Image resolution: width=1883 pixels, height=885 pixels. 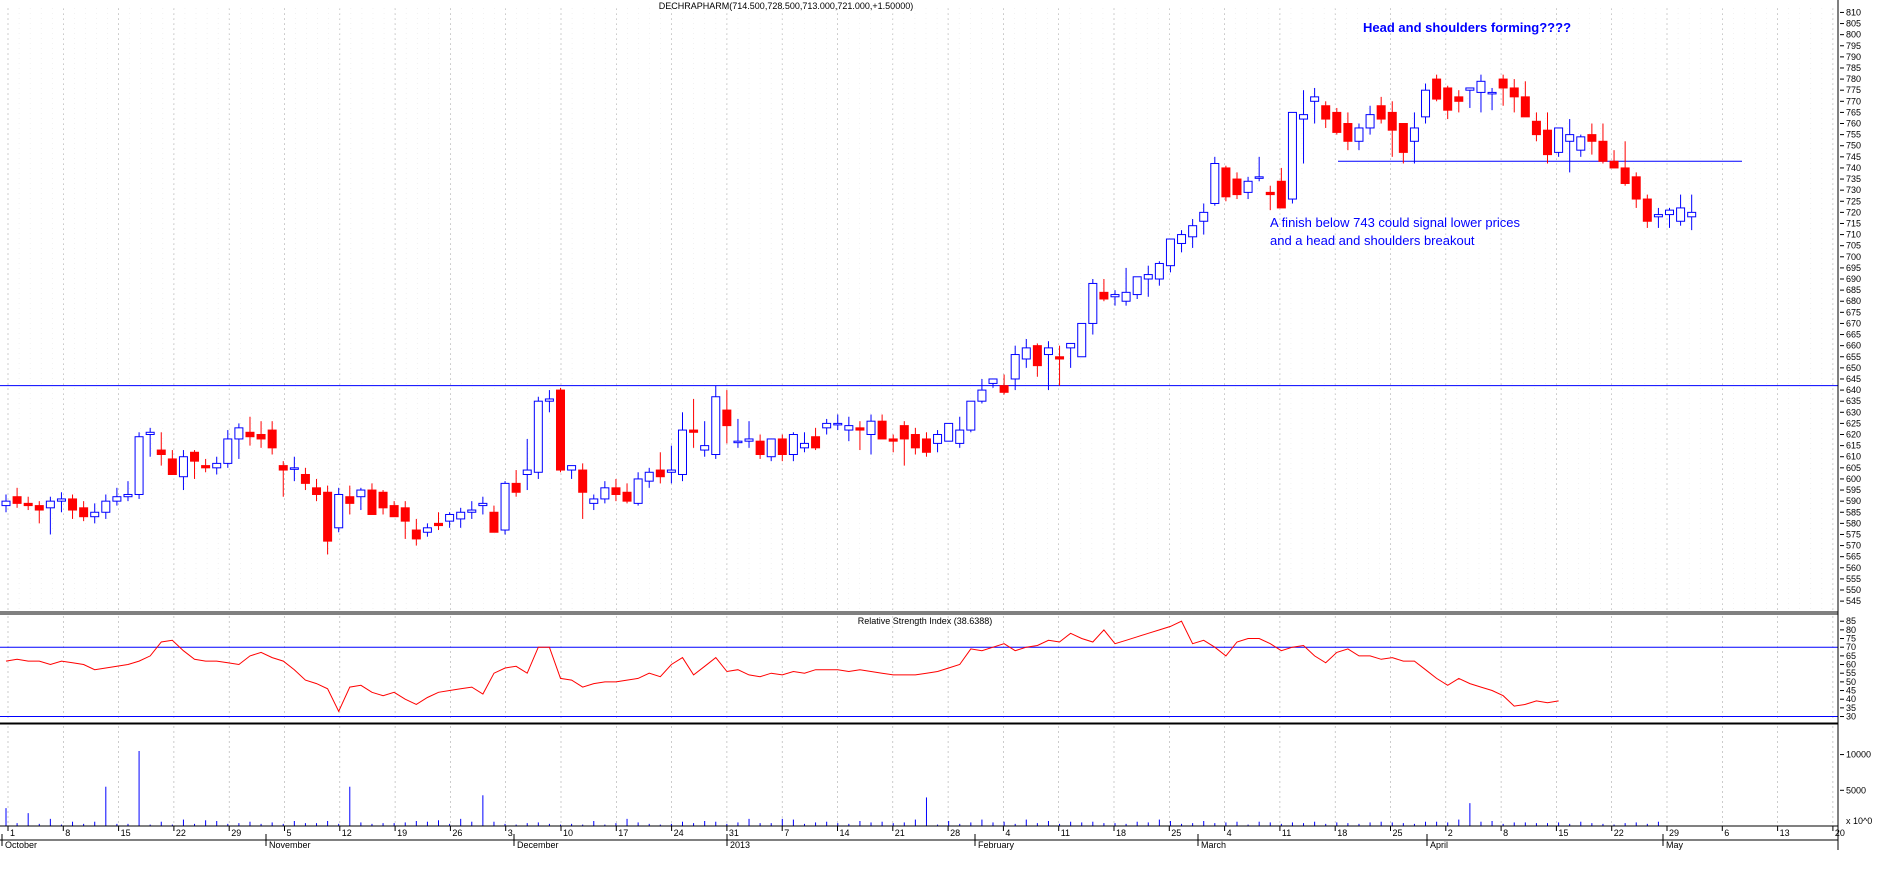 I want to click on x-tick-label: 18, so click(x=1121, y=833).